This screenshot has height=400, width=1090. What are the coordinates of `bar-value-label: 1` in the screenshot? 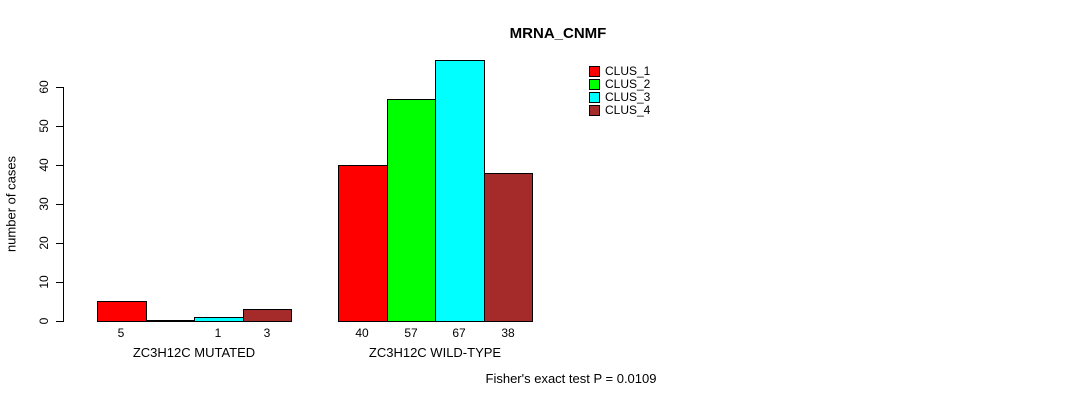 It's located at (218, 333).